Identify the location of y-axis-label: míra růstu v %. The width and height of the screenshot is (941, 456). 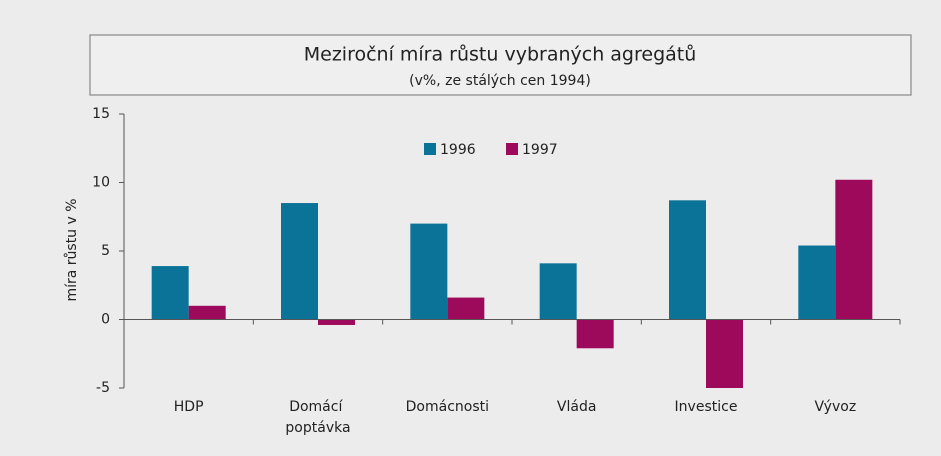
(72, 249).